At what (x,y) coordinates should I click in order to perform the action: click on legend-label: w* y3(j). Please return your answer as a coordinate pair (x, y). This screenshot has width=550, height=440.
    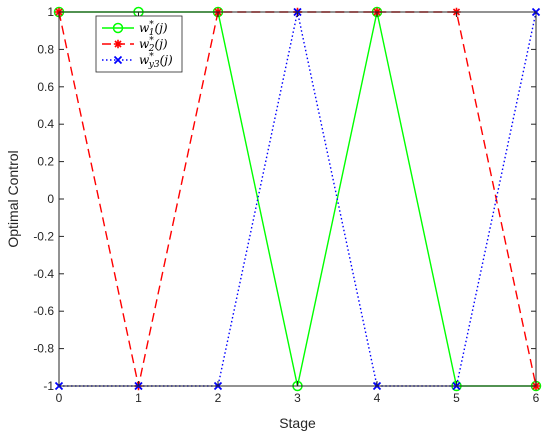
    Looking at the image, I should click on (156, 61).